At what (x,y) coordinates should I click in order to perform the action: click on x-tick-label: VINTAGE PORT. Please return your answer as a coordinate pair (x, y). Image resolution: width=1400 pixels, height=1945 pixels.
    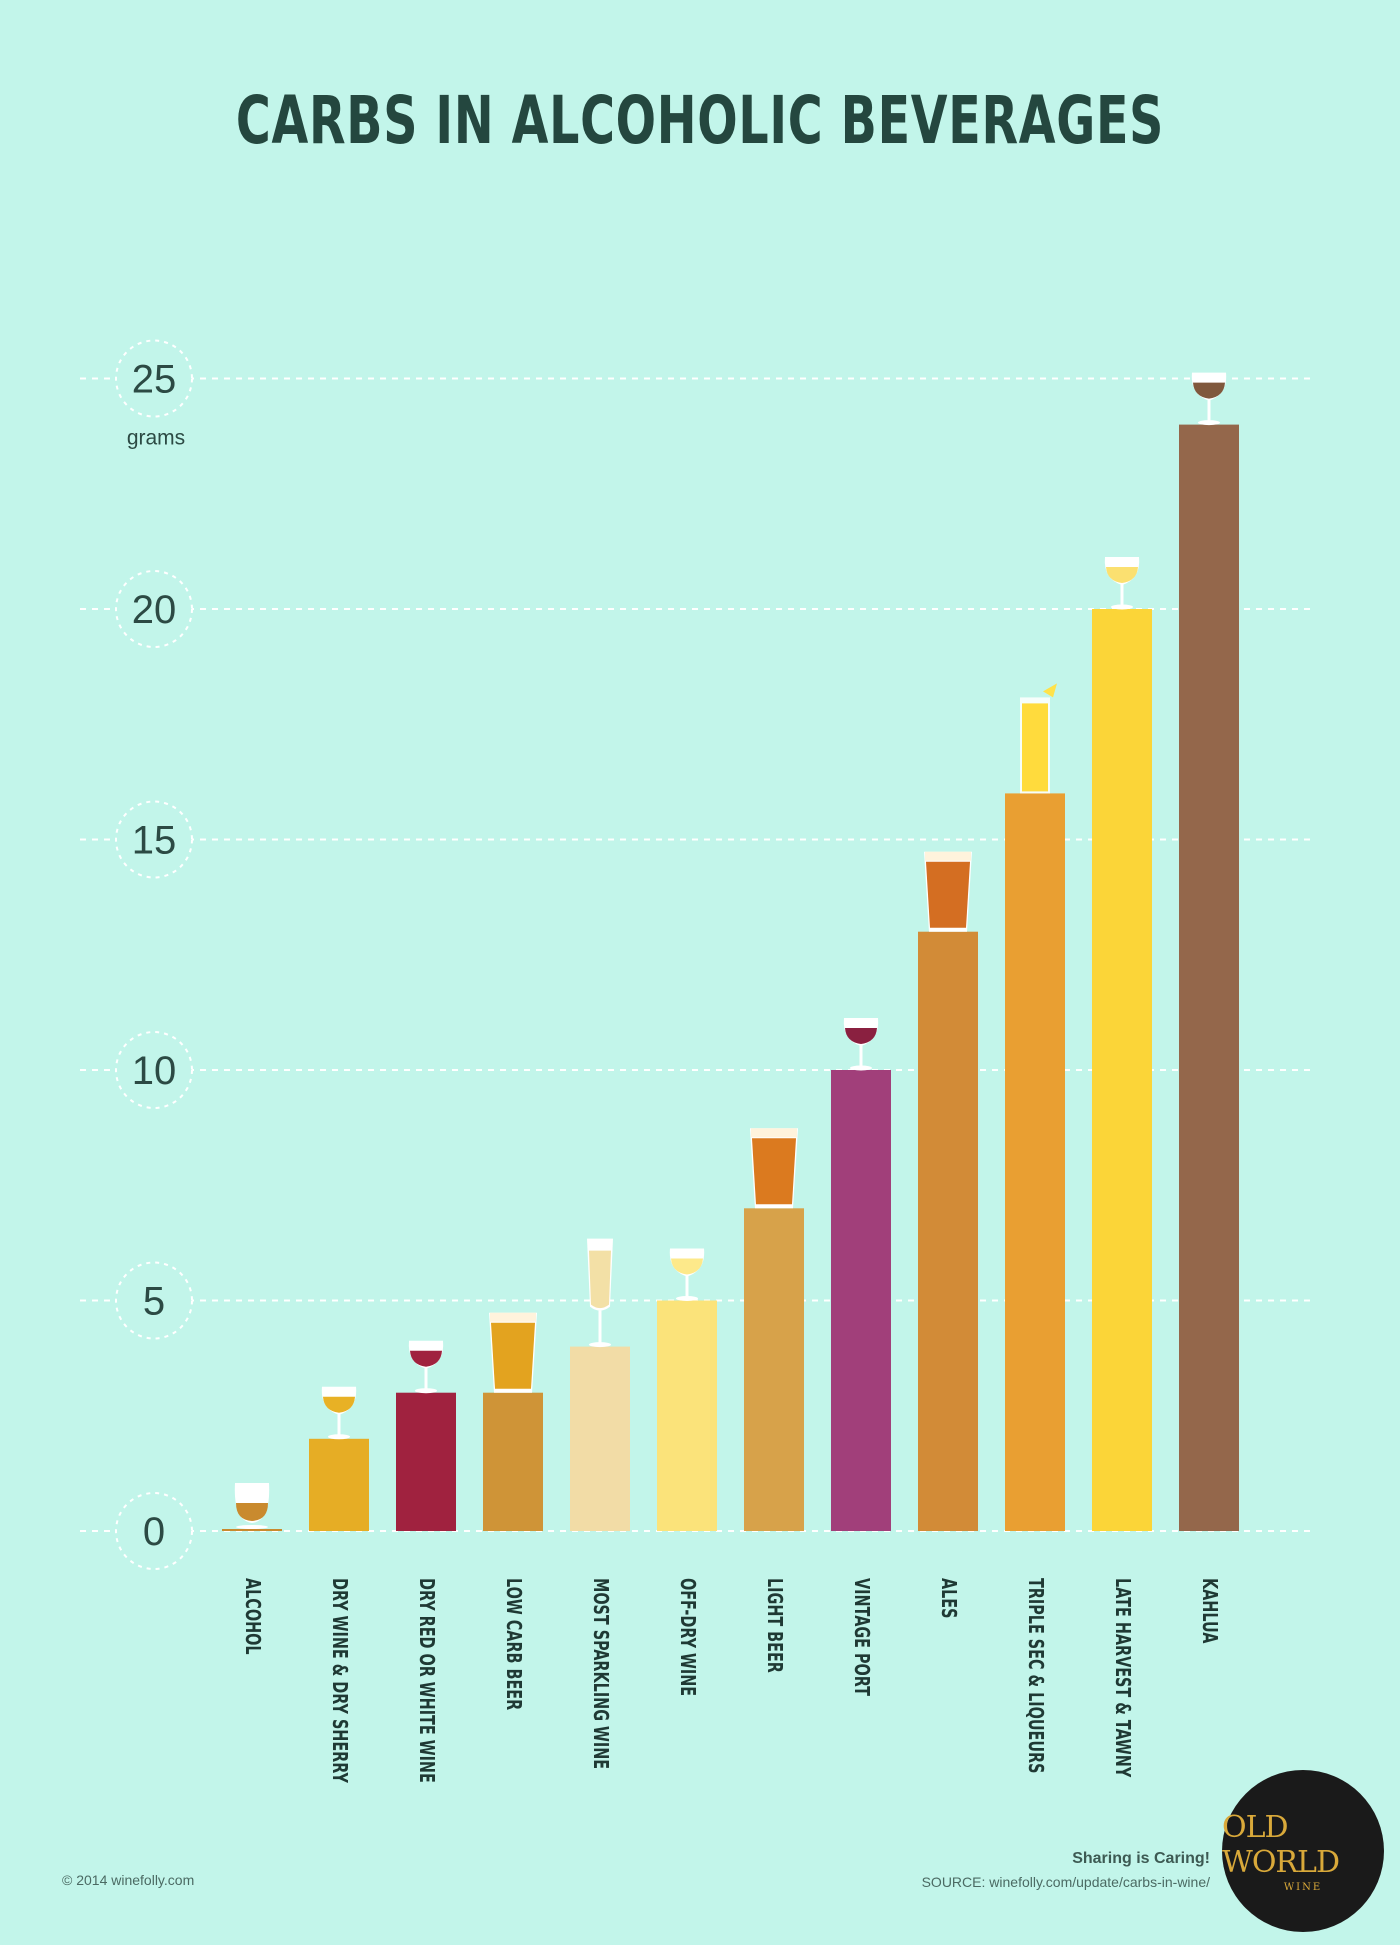
    Looking at the image, I should click on (860, 1637).